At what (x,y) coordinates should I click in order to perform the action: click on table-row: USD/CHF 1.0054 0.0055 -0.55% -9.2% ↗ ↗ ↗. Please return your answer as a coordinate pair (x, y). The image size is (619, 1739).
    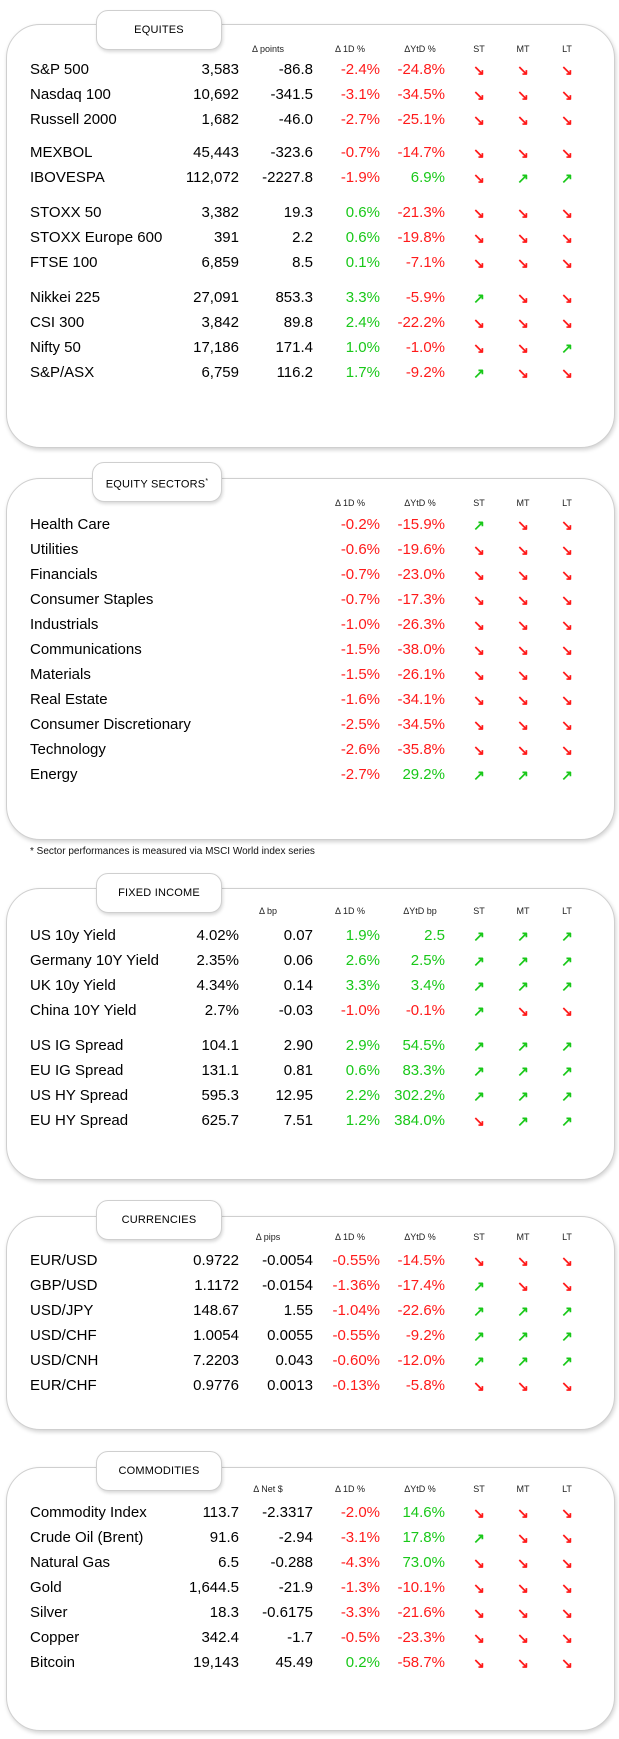
    Looking at the image, I should click on (309, 1336).